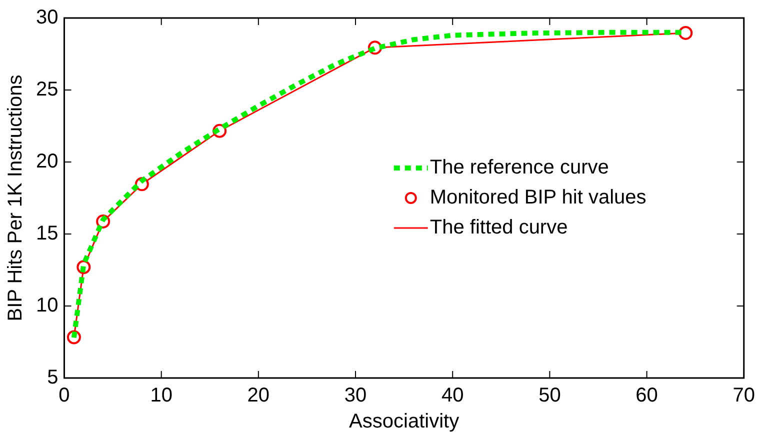  What do you see at coordinates (47, 17) in the screenshot?
I see `y-tick-label: 30` at bounding box center [47, 17].